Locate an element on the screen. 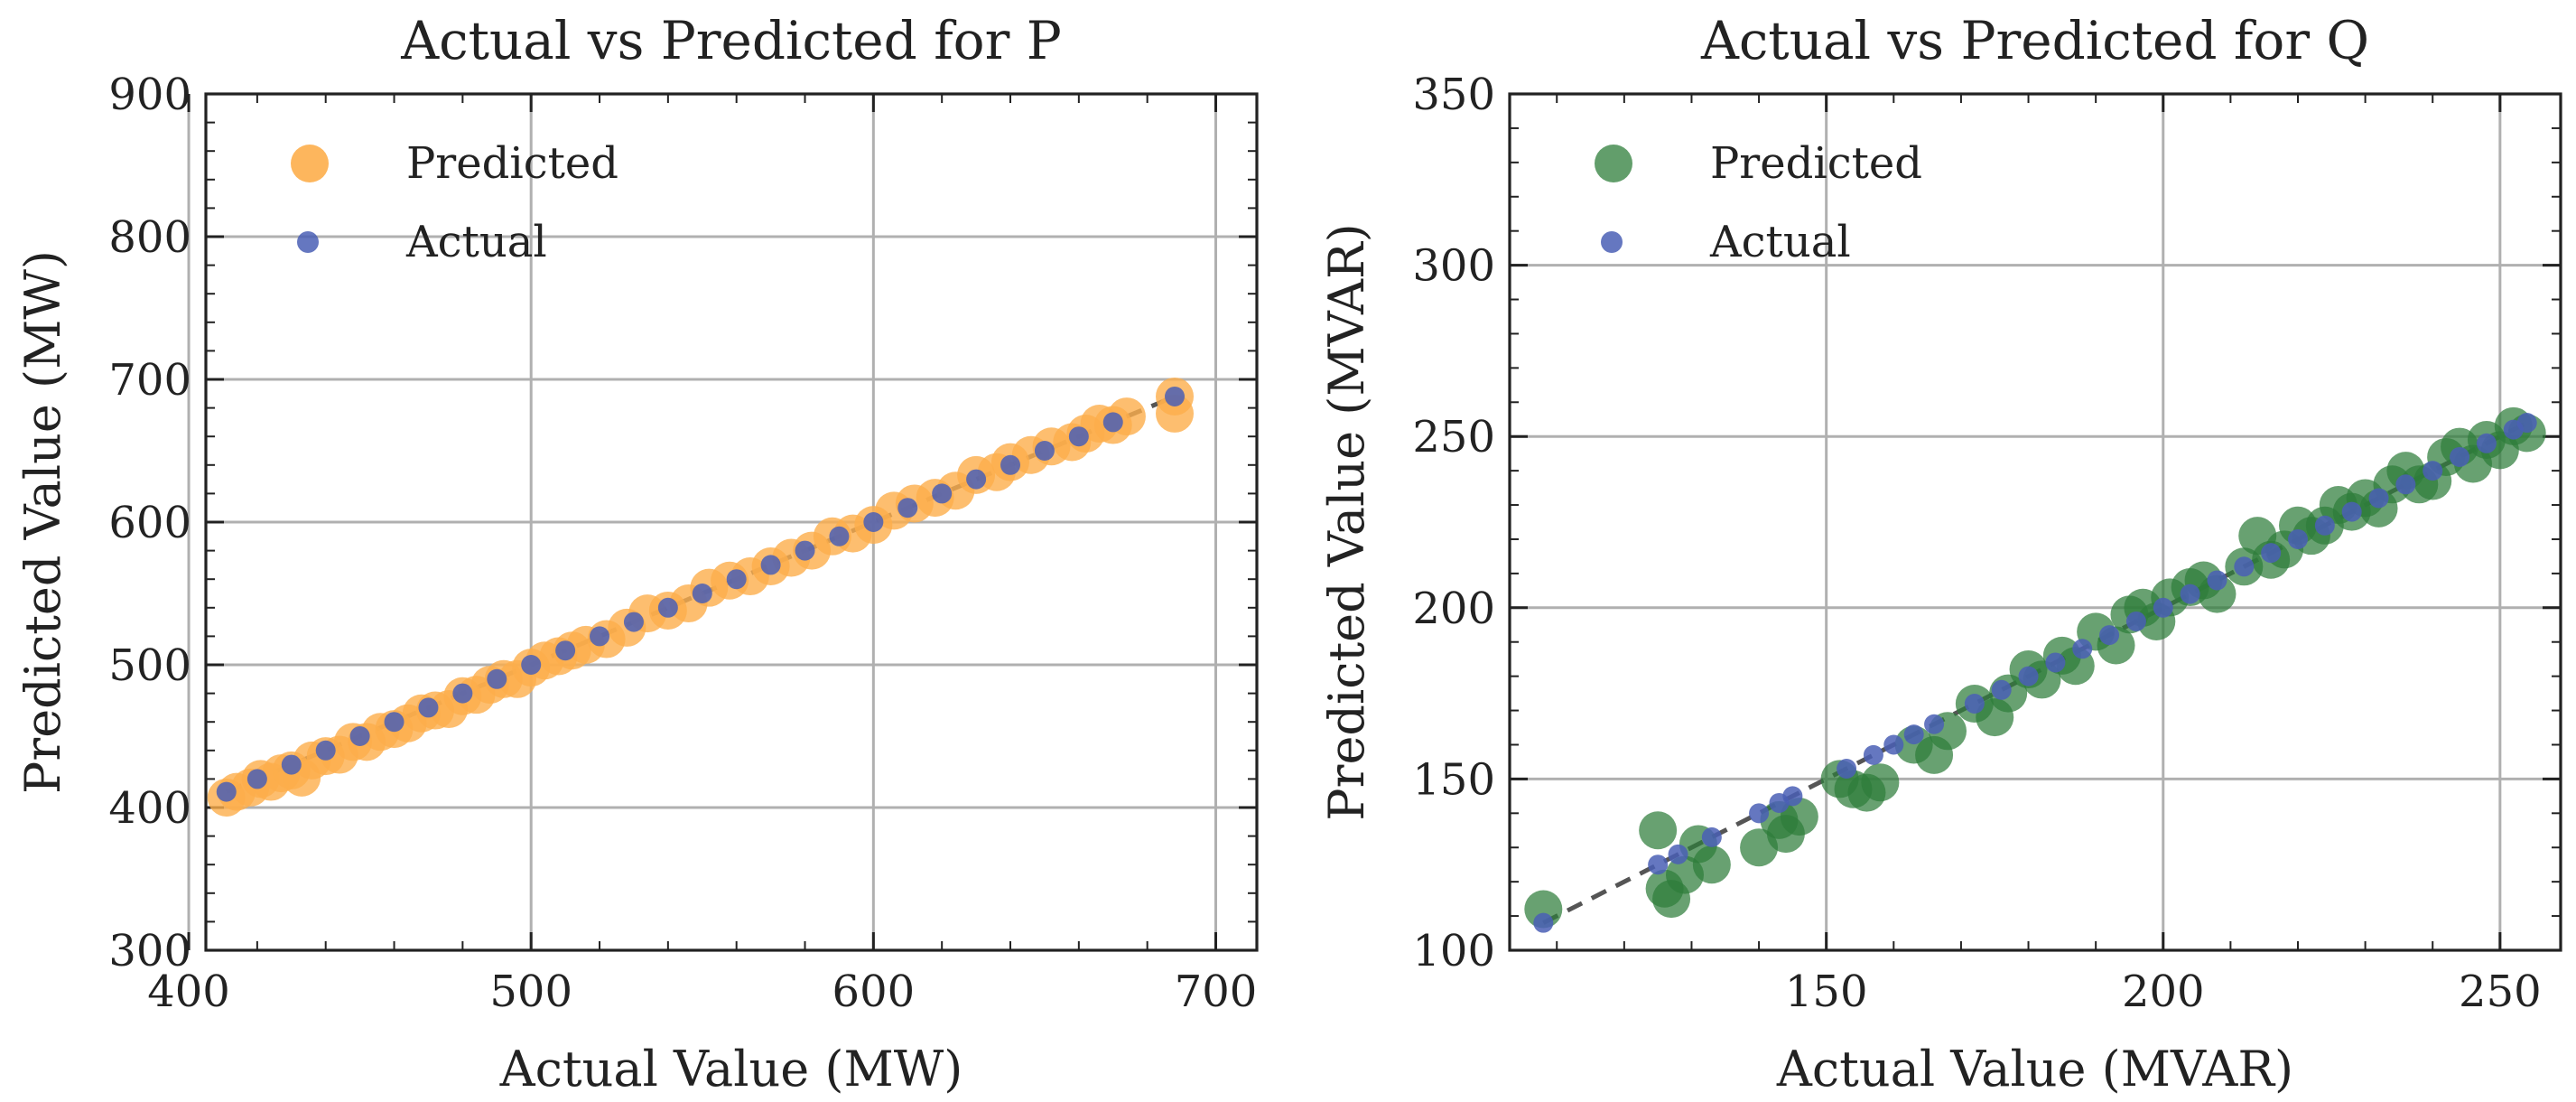 The height and width of the screenshot is (1102, 2576). x-tick-label: 400 is located at coordinates (188, 992).